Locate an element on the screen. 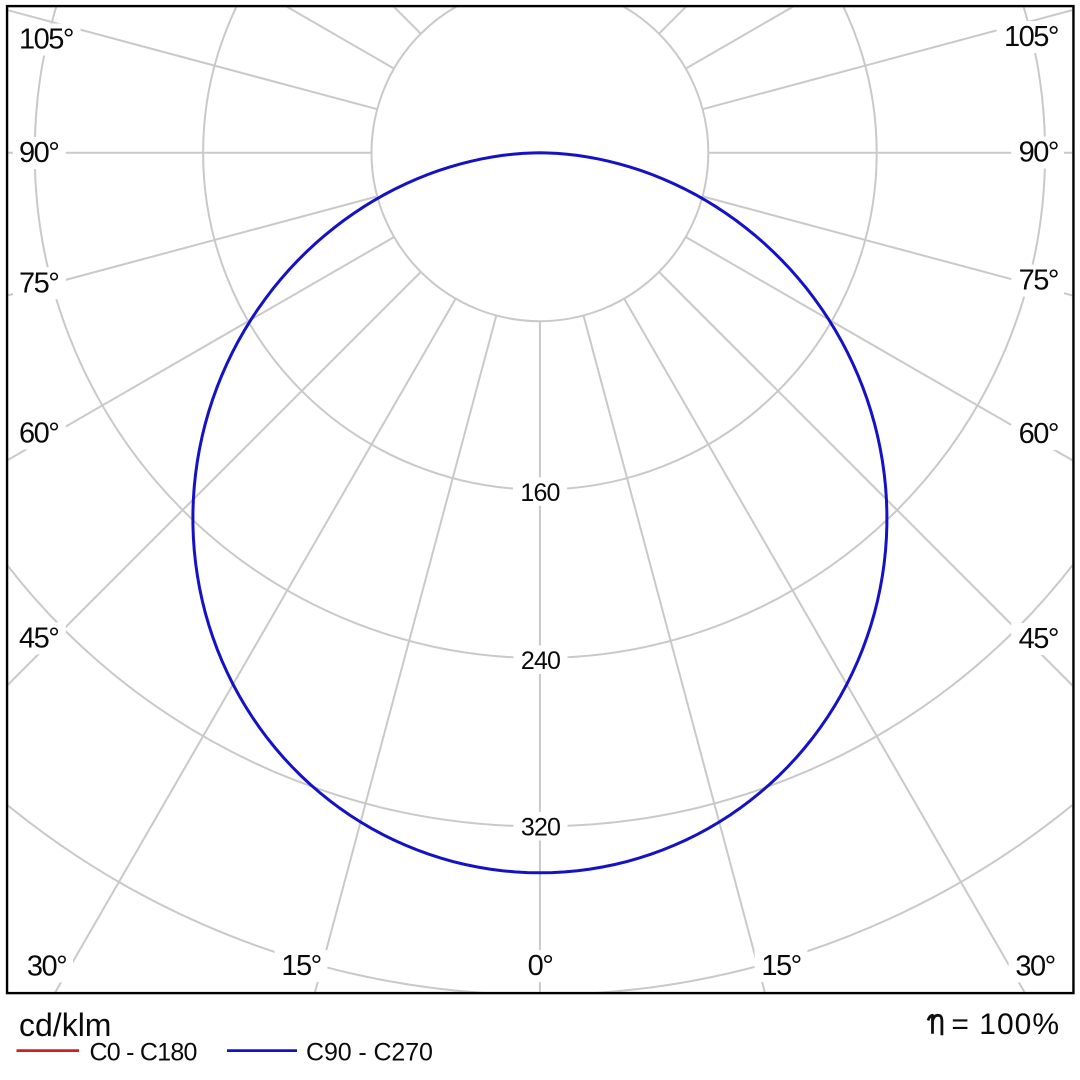  svg-text: C0 - C180 is located at coordinates (143, 1053).